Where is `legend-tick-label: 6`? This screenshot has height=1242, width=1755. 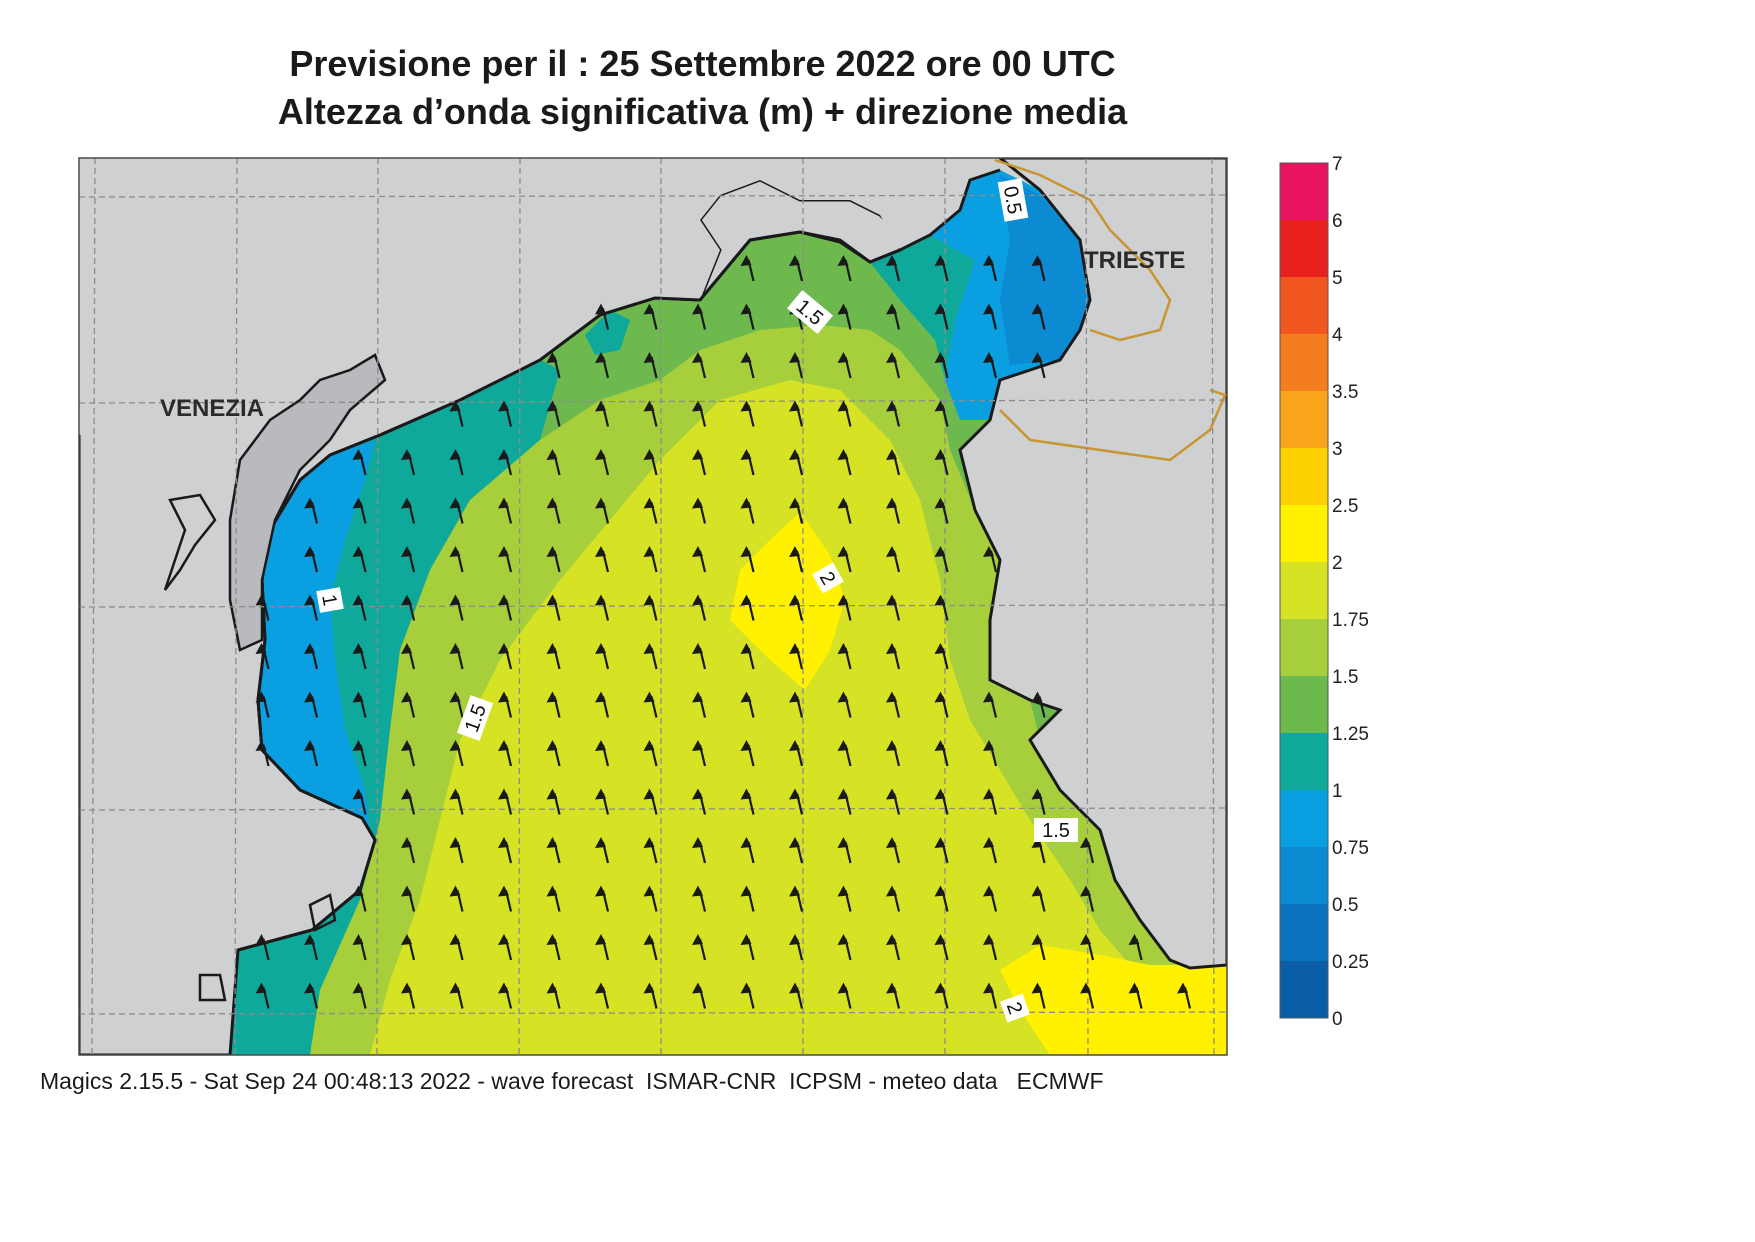
legend-tick-label: 6 is located at coordinates (1337, 221).